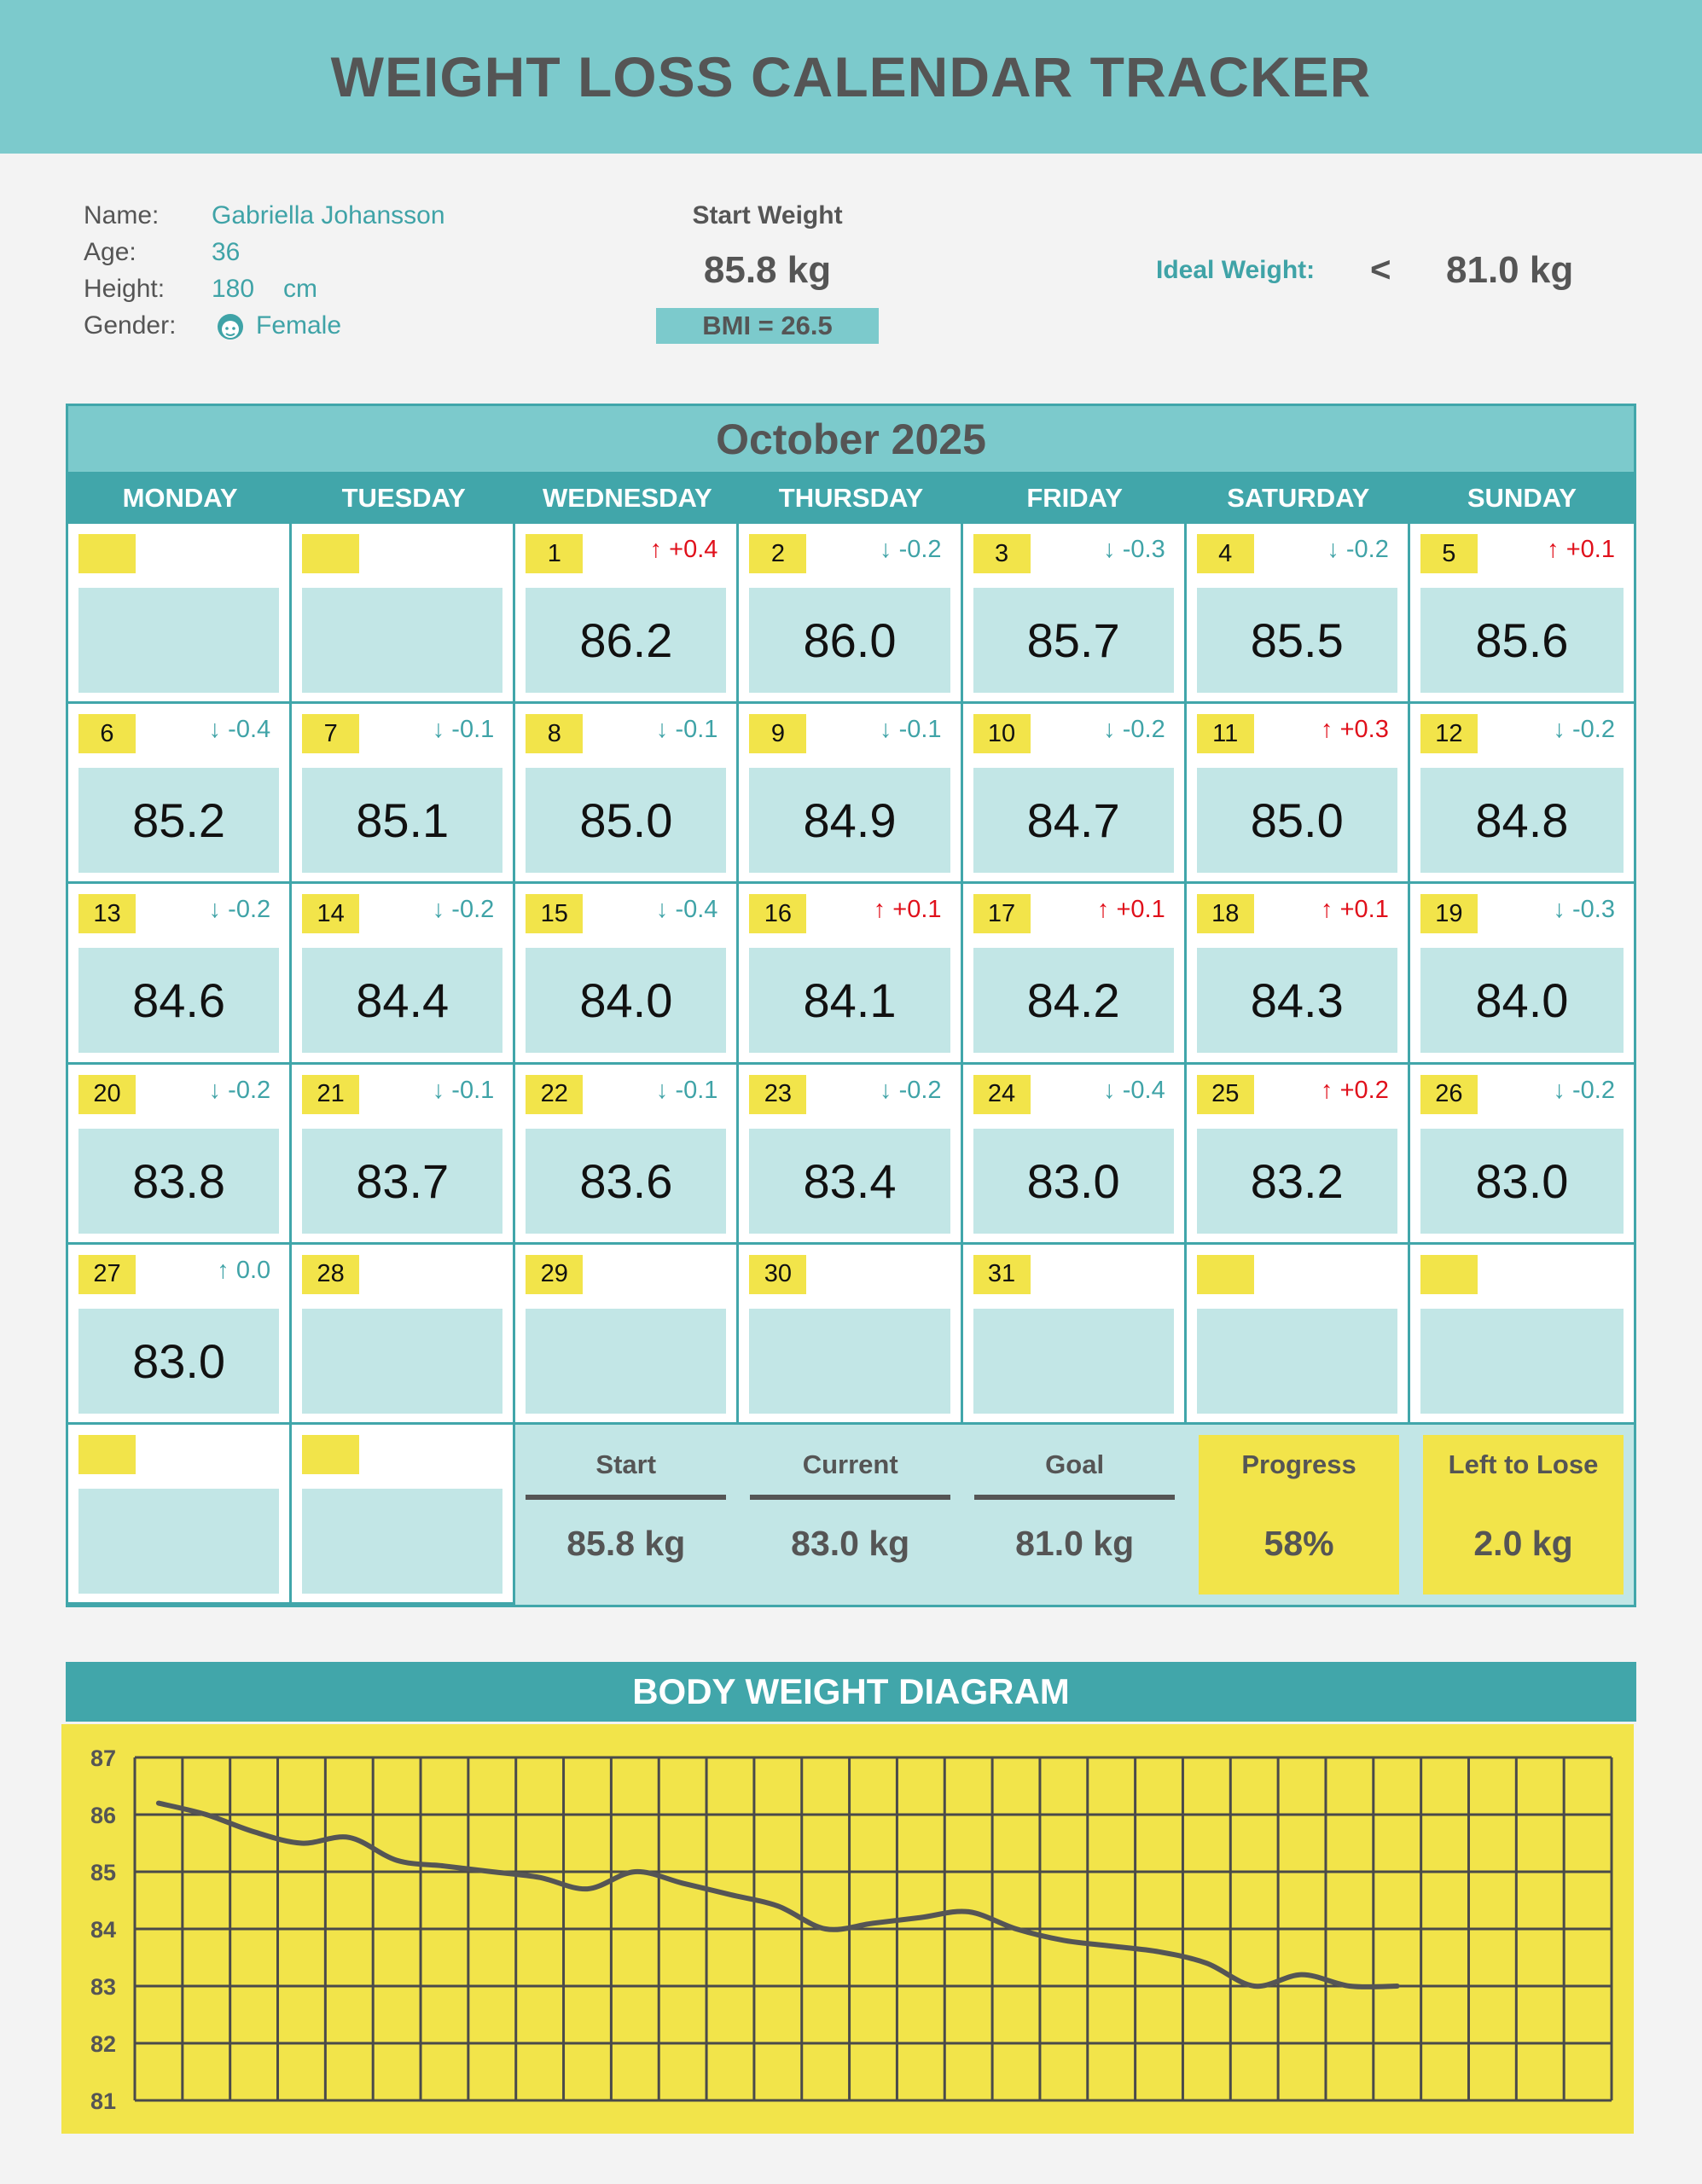 The image size is (1702, 2184). What do you see at coordinates (1449, 734) in the screenshot?
I see `date-badge: 12` at bounding box center [1449, 734].